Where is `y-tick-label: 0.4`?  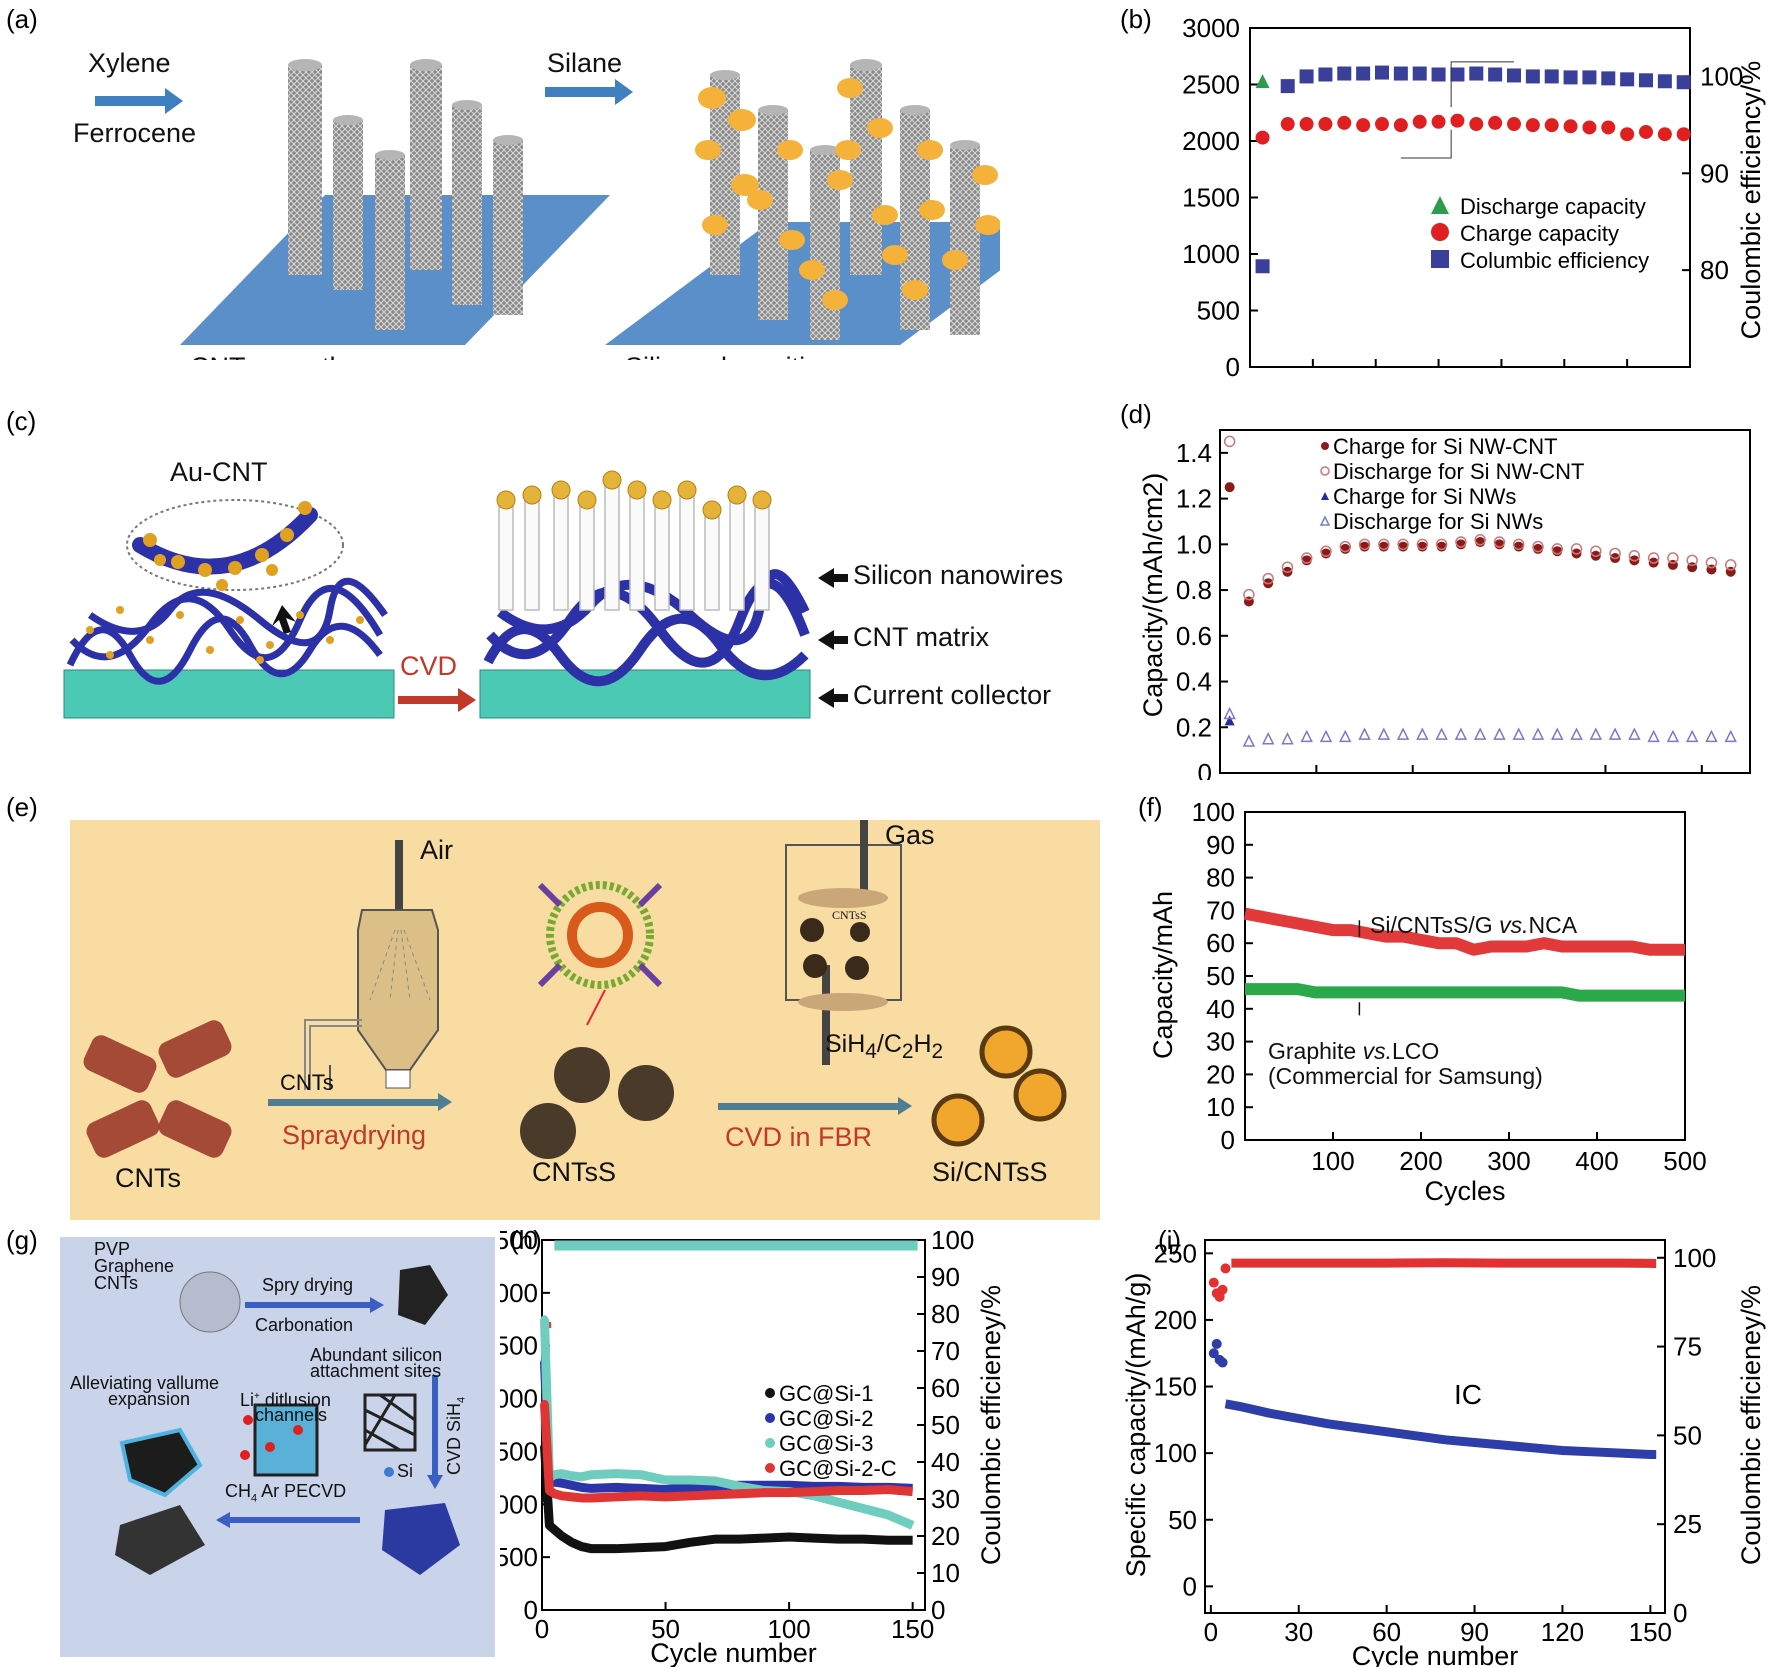 y-tick-label: 0.4 is located at coordinates (1194, 682).